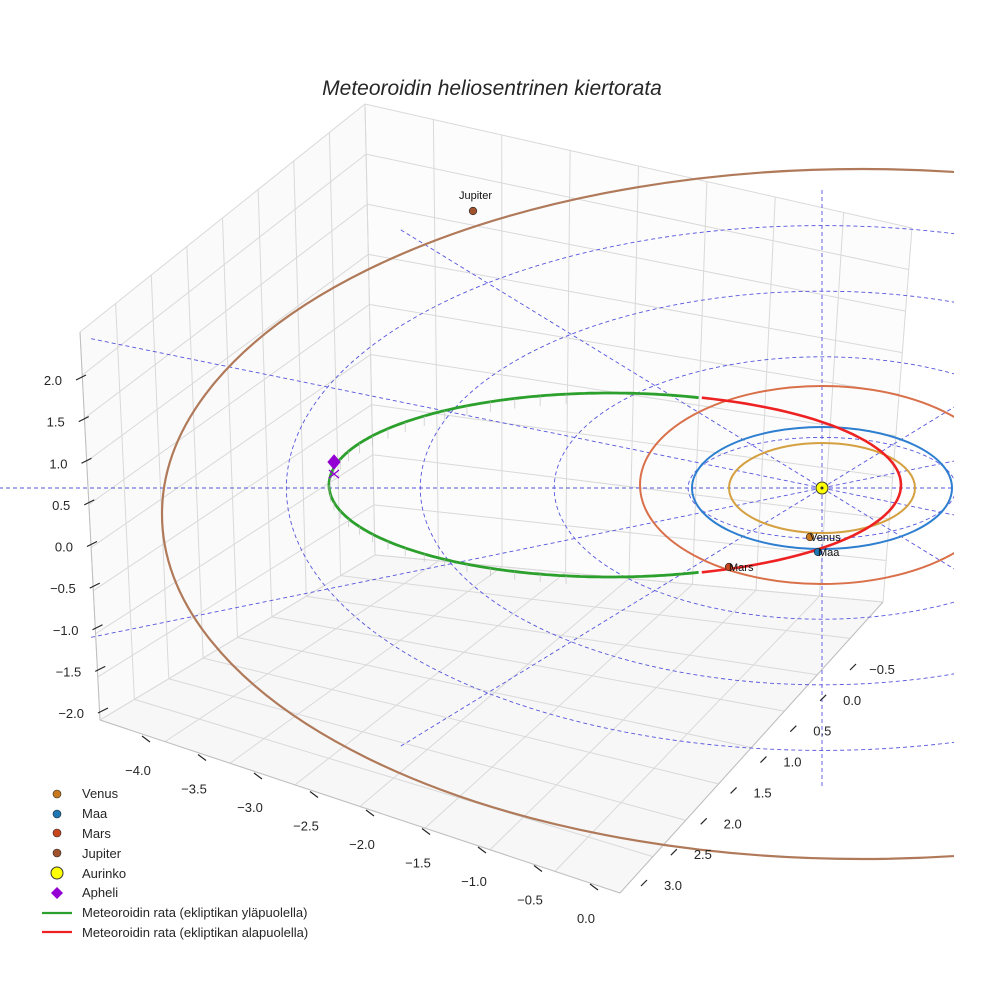 The image size is (984, 984). Describe the element at coordinates (95, 814) in the screenshot. I see `legend-label: Maa` at that location.